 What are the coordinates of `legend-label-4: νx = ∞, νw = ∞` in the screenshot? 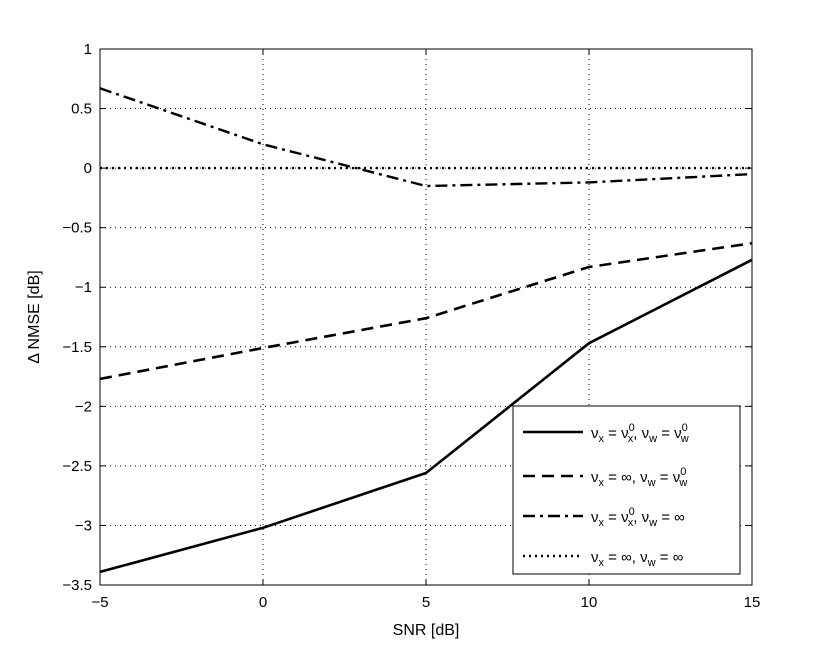 It's located at (637, 559).